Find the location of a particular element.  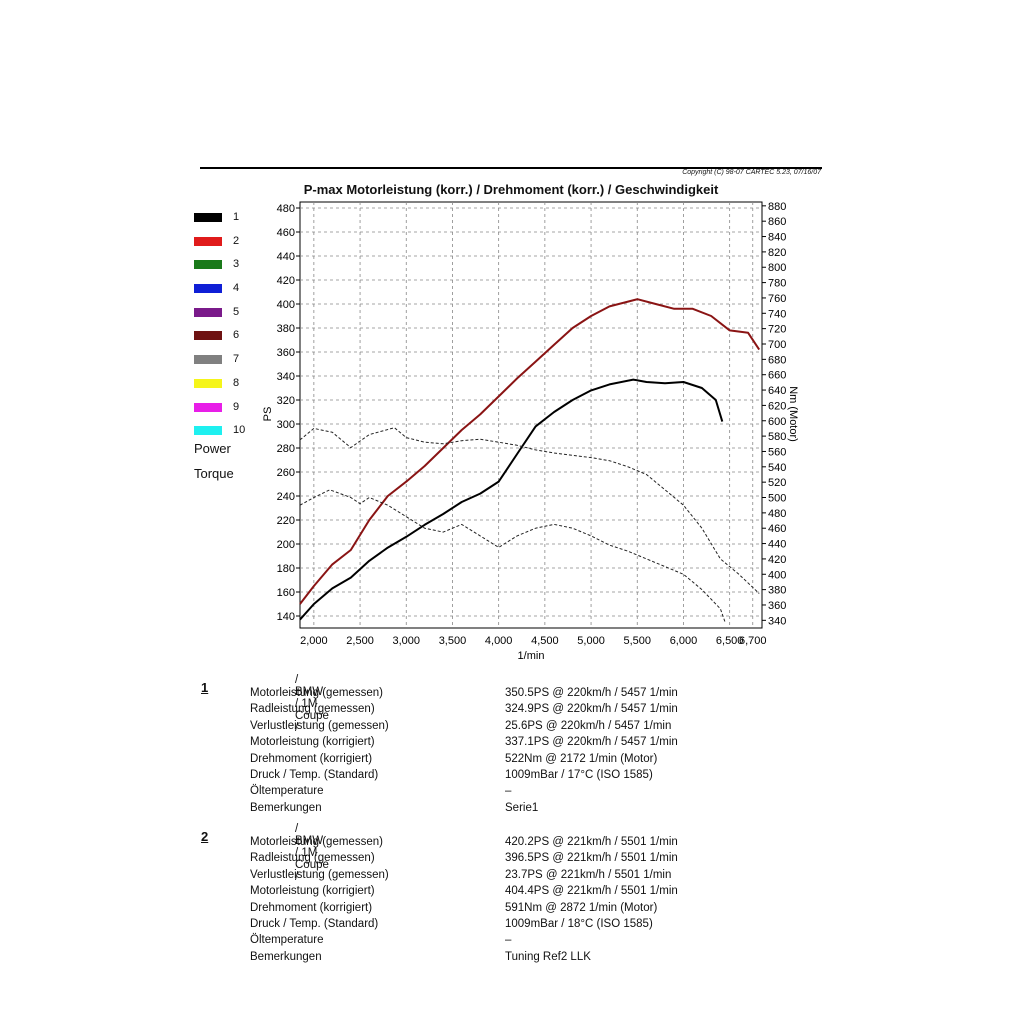

result-row-value: 591Nm @ 2872 1/min (Motor) is located at coordinates (581, 907).